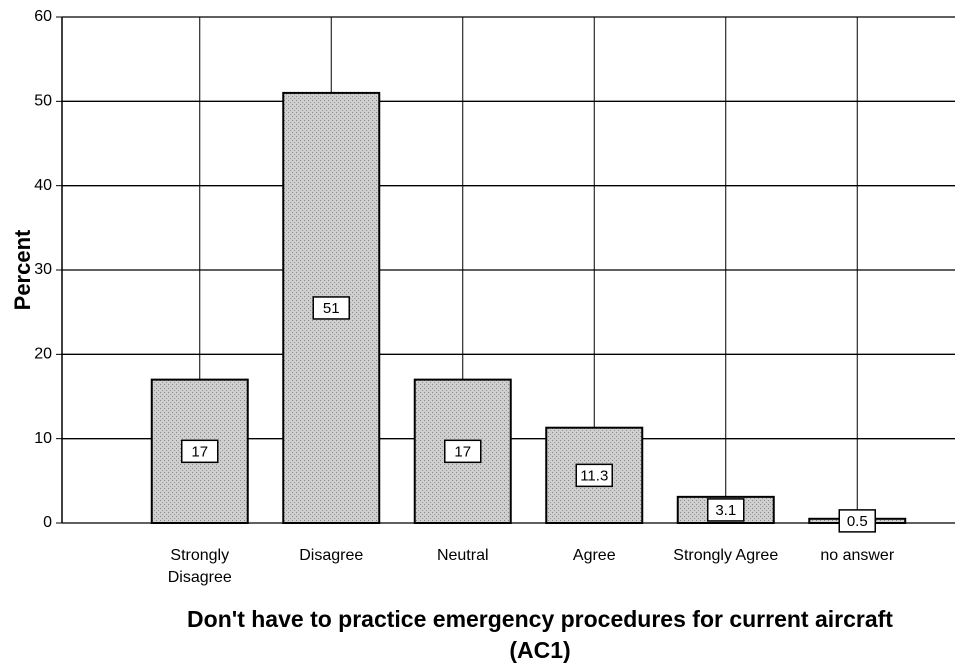  I want to click on y-tick-label: 60, so click(43, 16).